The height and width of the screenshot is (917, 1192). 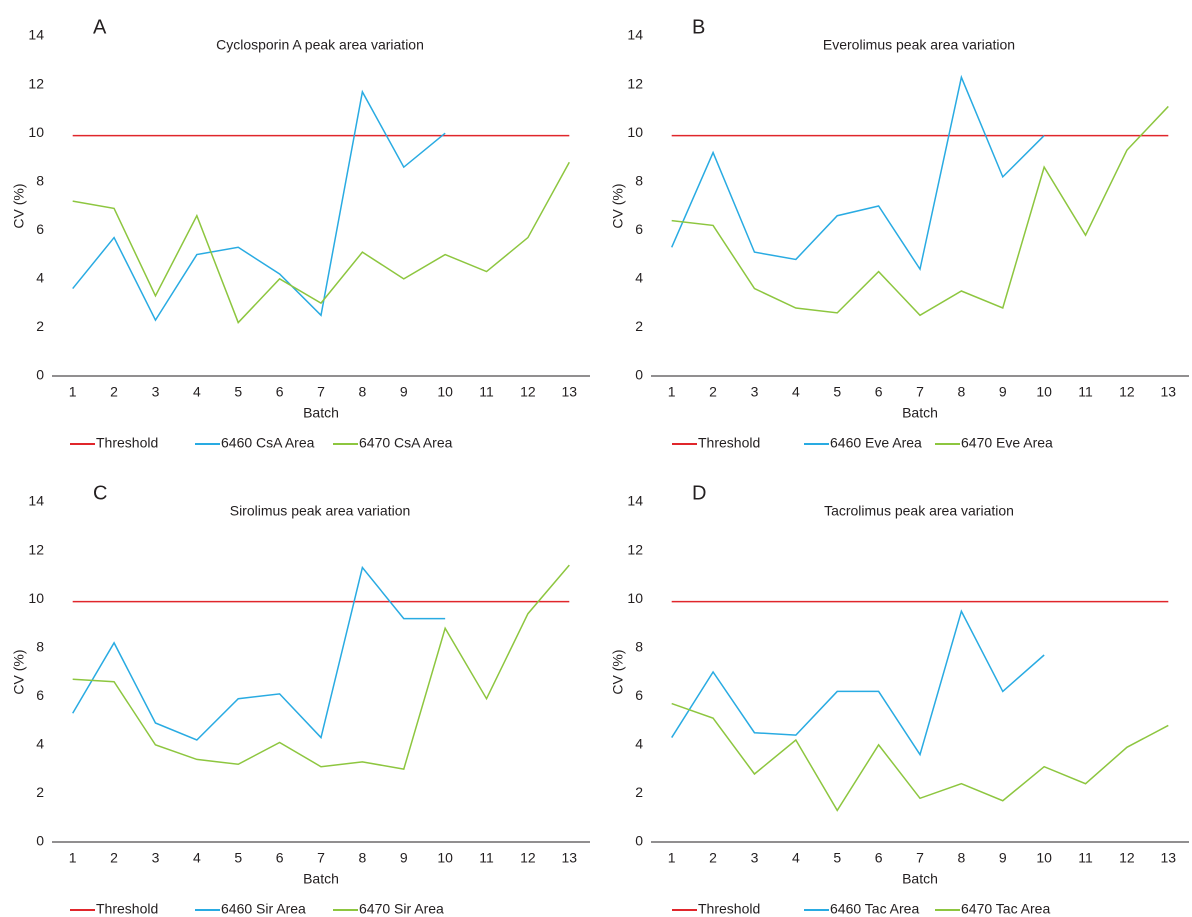 I want to click on panel-label: A, so click(x=100, y=27).